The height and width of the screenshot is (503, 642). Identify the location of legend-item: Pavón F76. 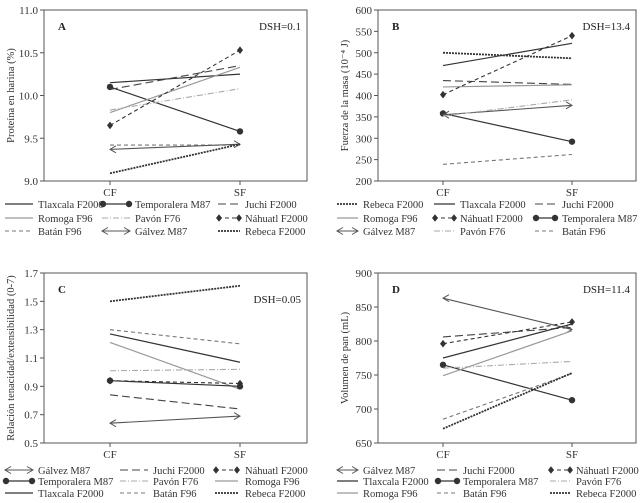
(585, 482).